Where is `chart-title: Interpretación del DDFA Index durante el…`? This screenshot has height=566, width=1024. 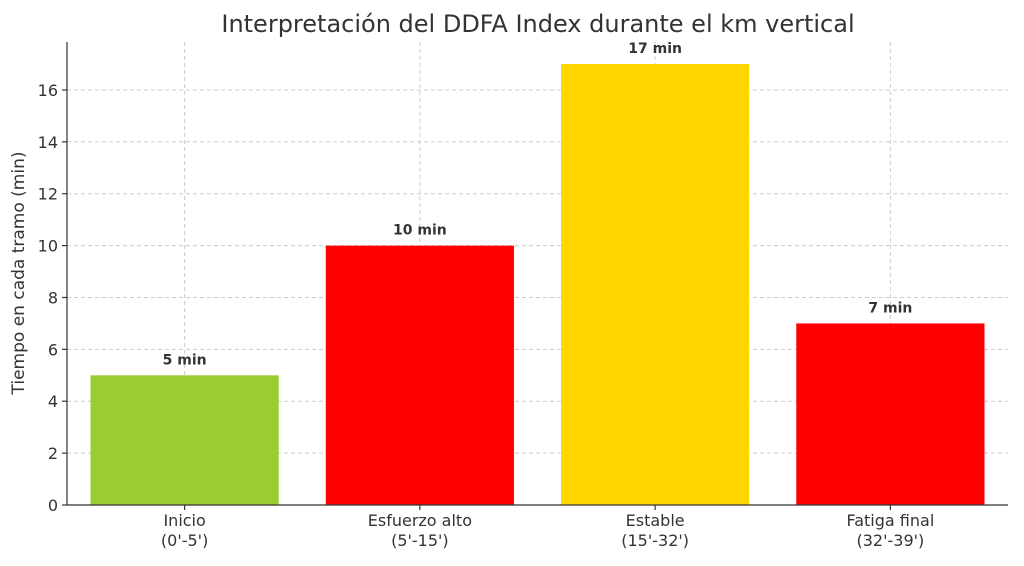 chart-title: Interpretación del DDFA Index durante el… is located at coordinates (537, 24).